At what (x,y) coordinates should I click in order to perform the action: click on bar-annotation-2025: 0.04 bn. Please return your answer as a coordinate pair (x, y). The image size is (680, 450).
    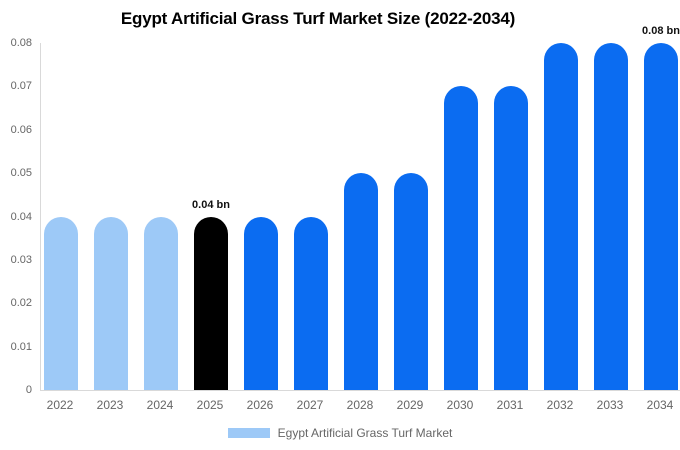
    Looking at the image, I should click on (211, 204).